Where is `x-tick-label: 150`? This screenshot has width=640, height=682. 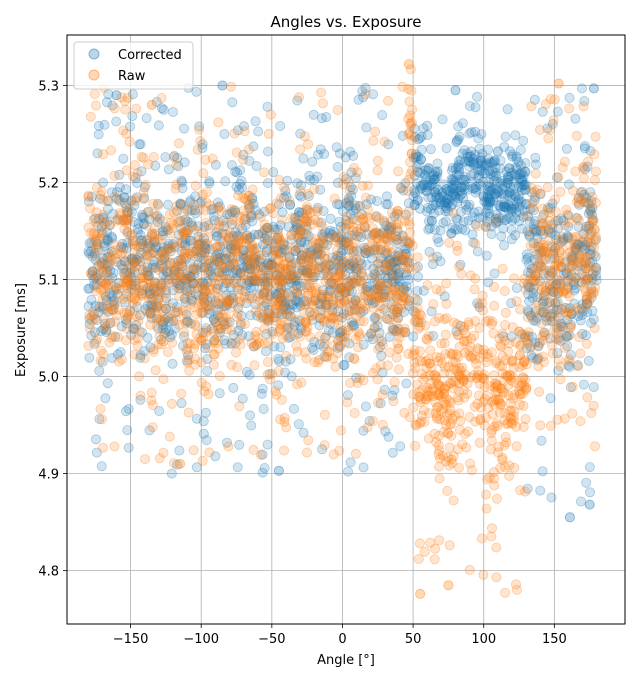
x-tick-label: 150 is located at coordinates (554, 639).